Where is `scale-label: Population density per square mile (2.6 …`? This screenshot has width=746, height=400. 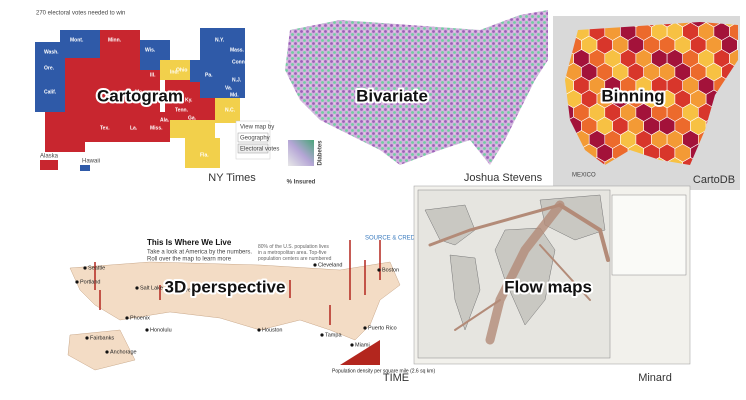
scale-label: Population density per square mile (2.6 … is located at coordinates (383, 371).